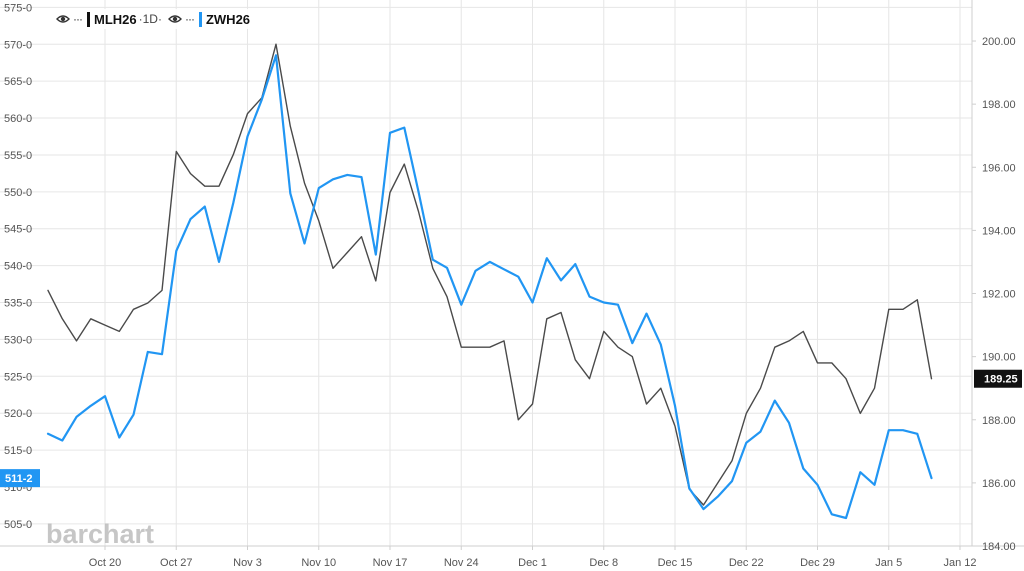 The height and width of the screenshot is (571, 1024). What do you see at coordinates (100, 534) in the screenshot?
I see `barchart-watermark: barchart` at bounding box center [100, 534].